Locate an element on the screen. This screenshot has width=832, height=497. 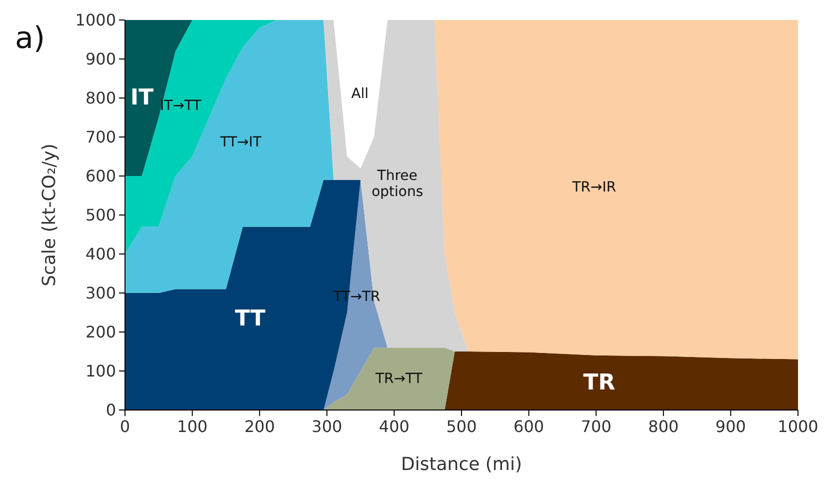
series-label: Three options is located at coordinates (398, 184).